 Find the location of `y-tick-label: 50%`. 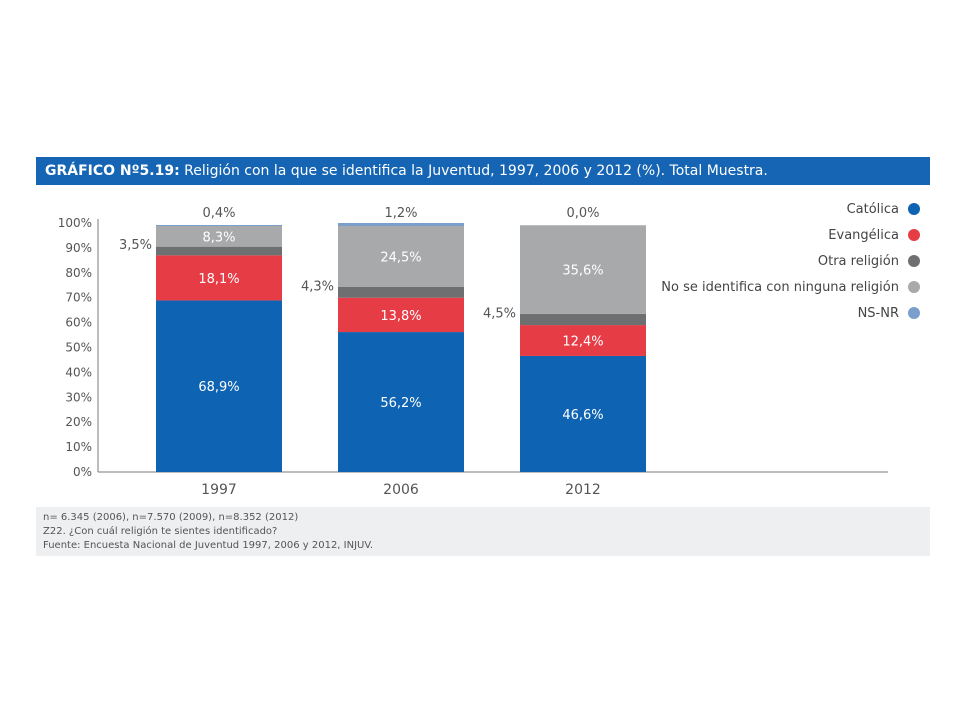

y-tick-label: 50% is located at coordinates (78, 348).